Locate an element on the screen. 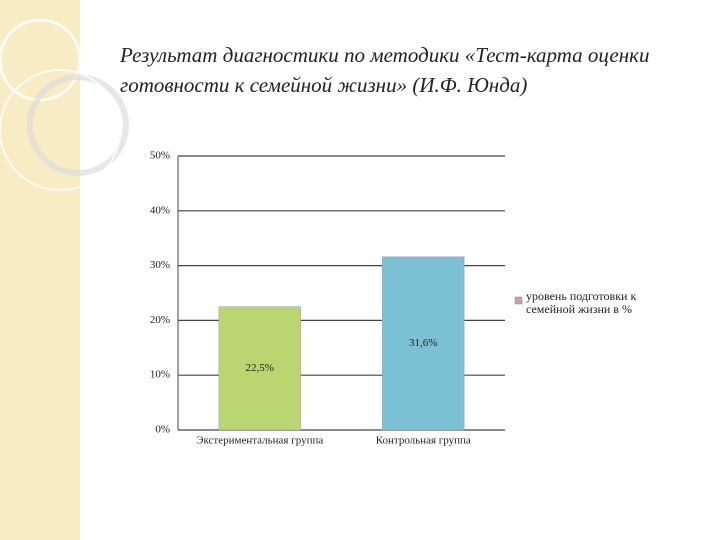 This screenshot has width=720, height=540. x-tick-label: Контрольная группа is located at coordinates (423, 441).